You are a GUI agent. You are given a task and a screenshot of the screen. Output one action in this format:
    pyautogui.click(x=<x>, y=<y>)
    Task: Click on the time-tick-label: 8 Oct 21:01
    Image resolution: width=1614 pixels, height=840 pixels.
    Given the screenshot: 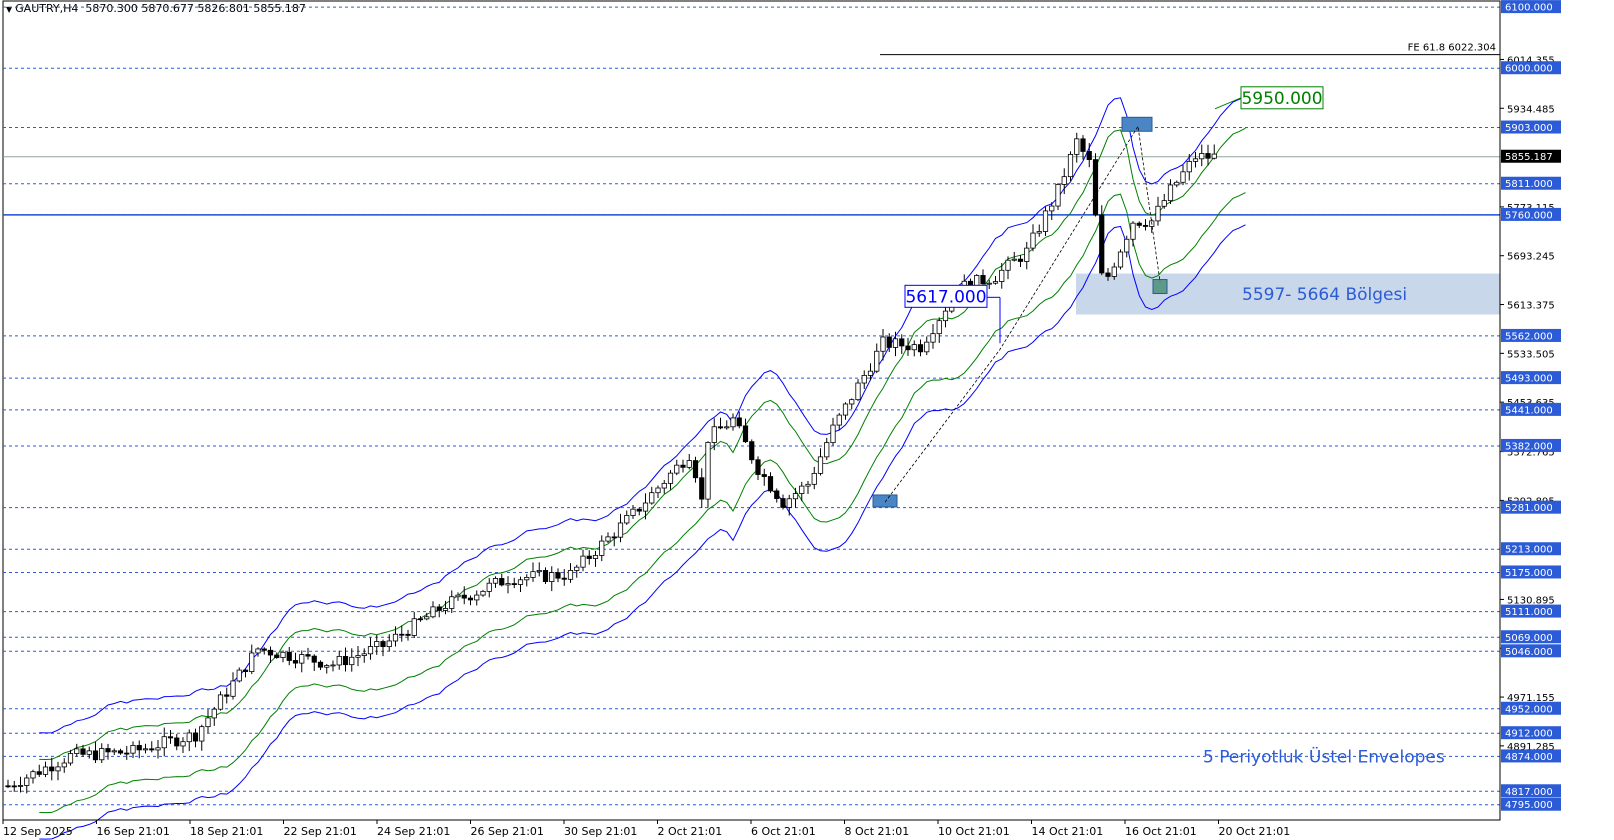 What is the action you would take?
    pyautogui.click(x=877, y=831)
    